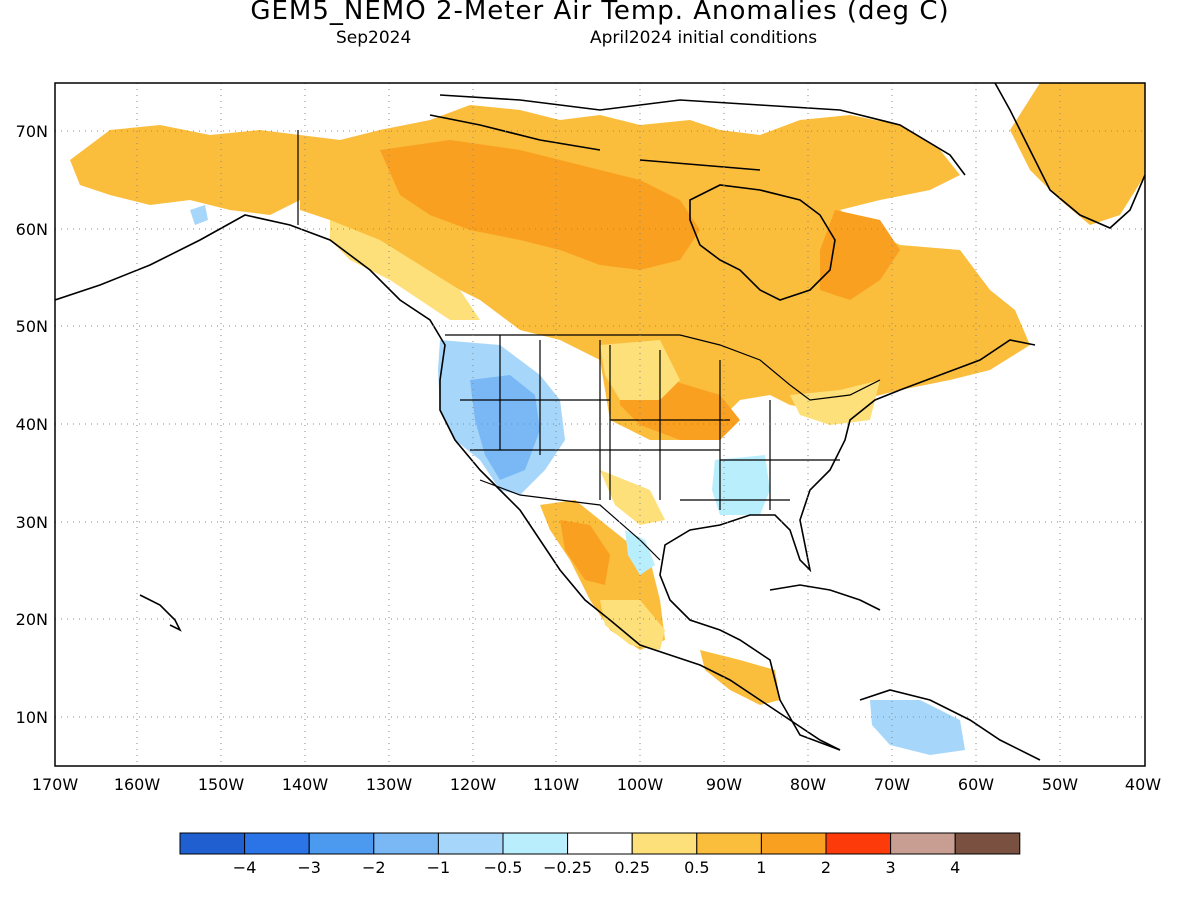 The width and height of the screenshot is (1200, 900). I want to click on gulf-coastline, so click(847, 545).